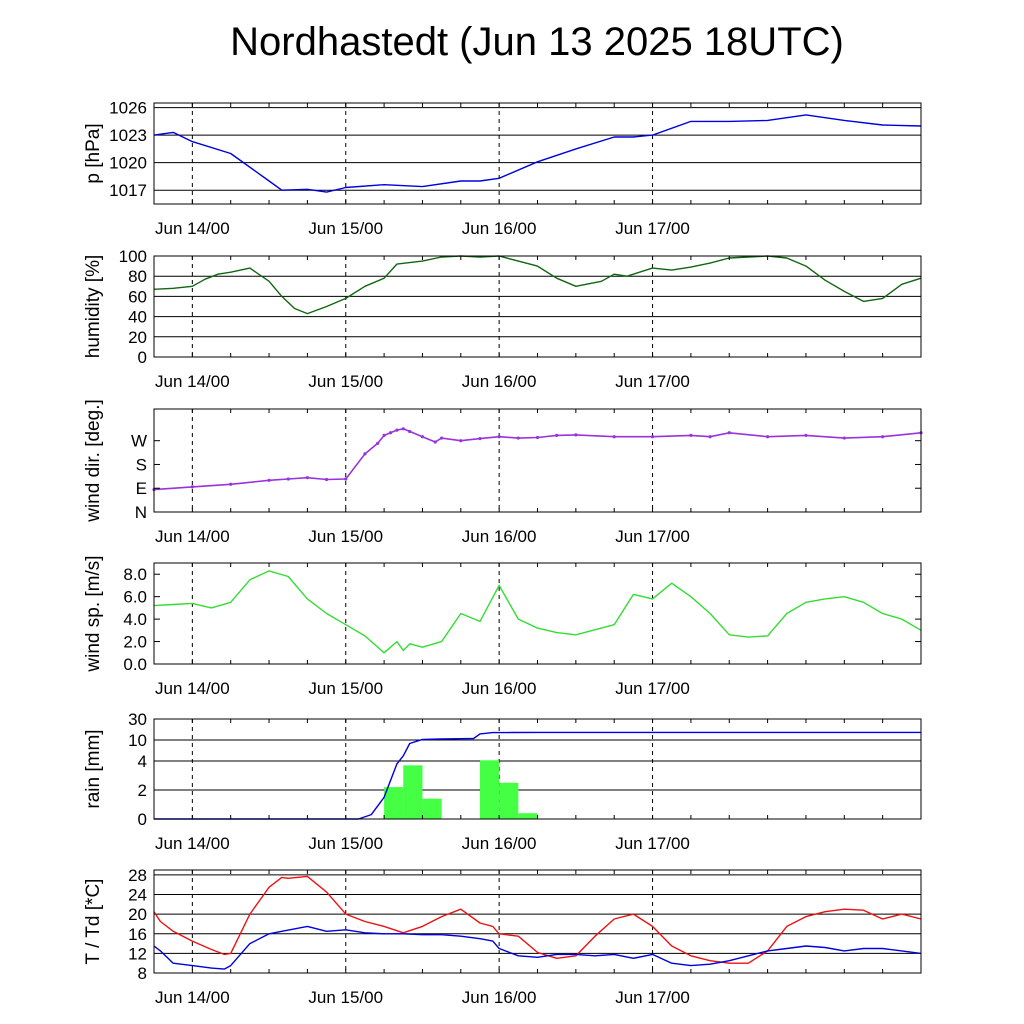 The width and height of the screenshot is (1024, 1024). I want to click on xtick-label-temperature: Jun 14/00, so click(192, 997).